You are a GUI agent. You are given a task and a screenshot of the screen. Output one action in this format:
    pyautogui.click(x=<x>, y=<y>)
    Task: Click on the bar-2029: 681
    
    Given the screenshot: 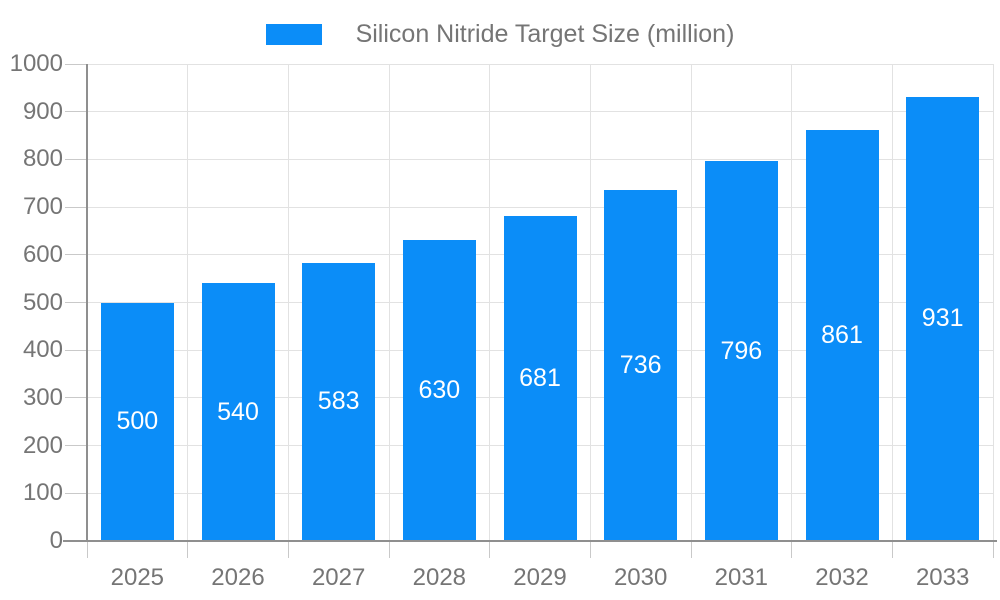 What is the action you would take?
    pyautogui.click(x=540, y=378)
    